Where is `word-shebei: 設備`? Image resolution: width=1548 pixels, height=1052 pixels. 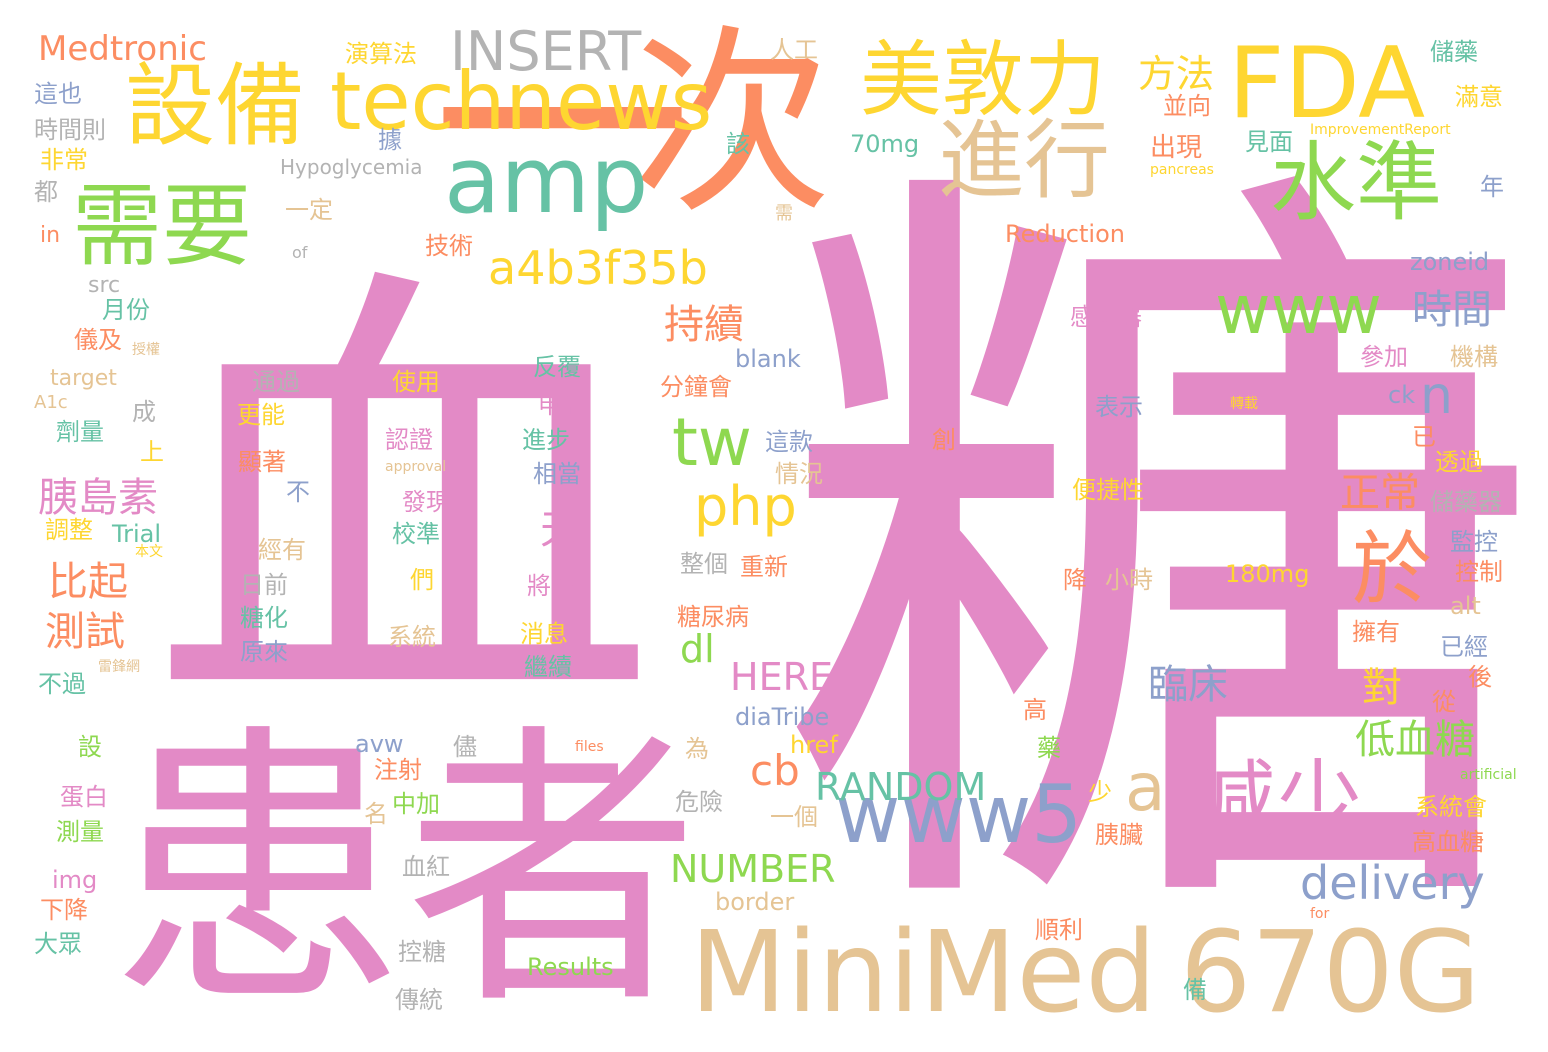
word-shebei: 設備 is located at coordinates (215, 106).